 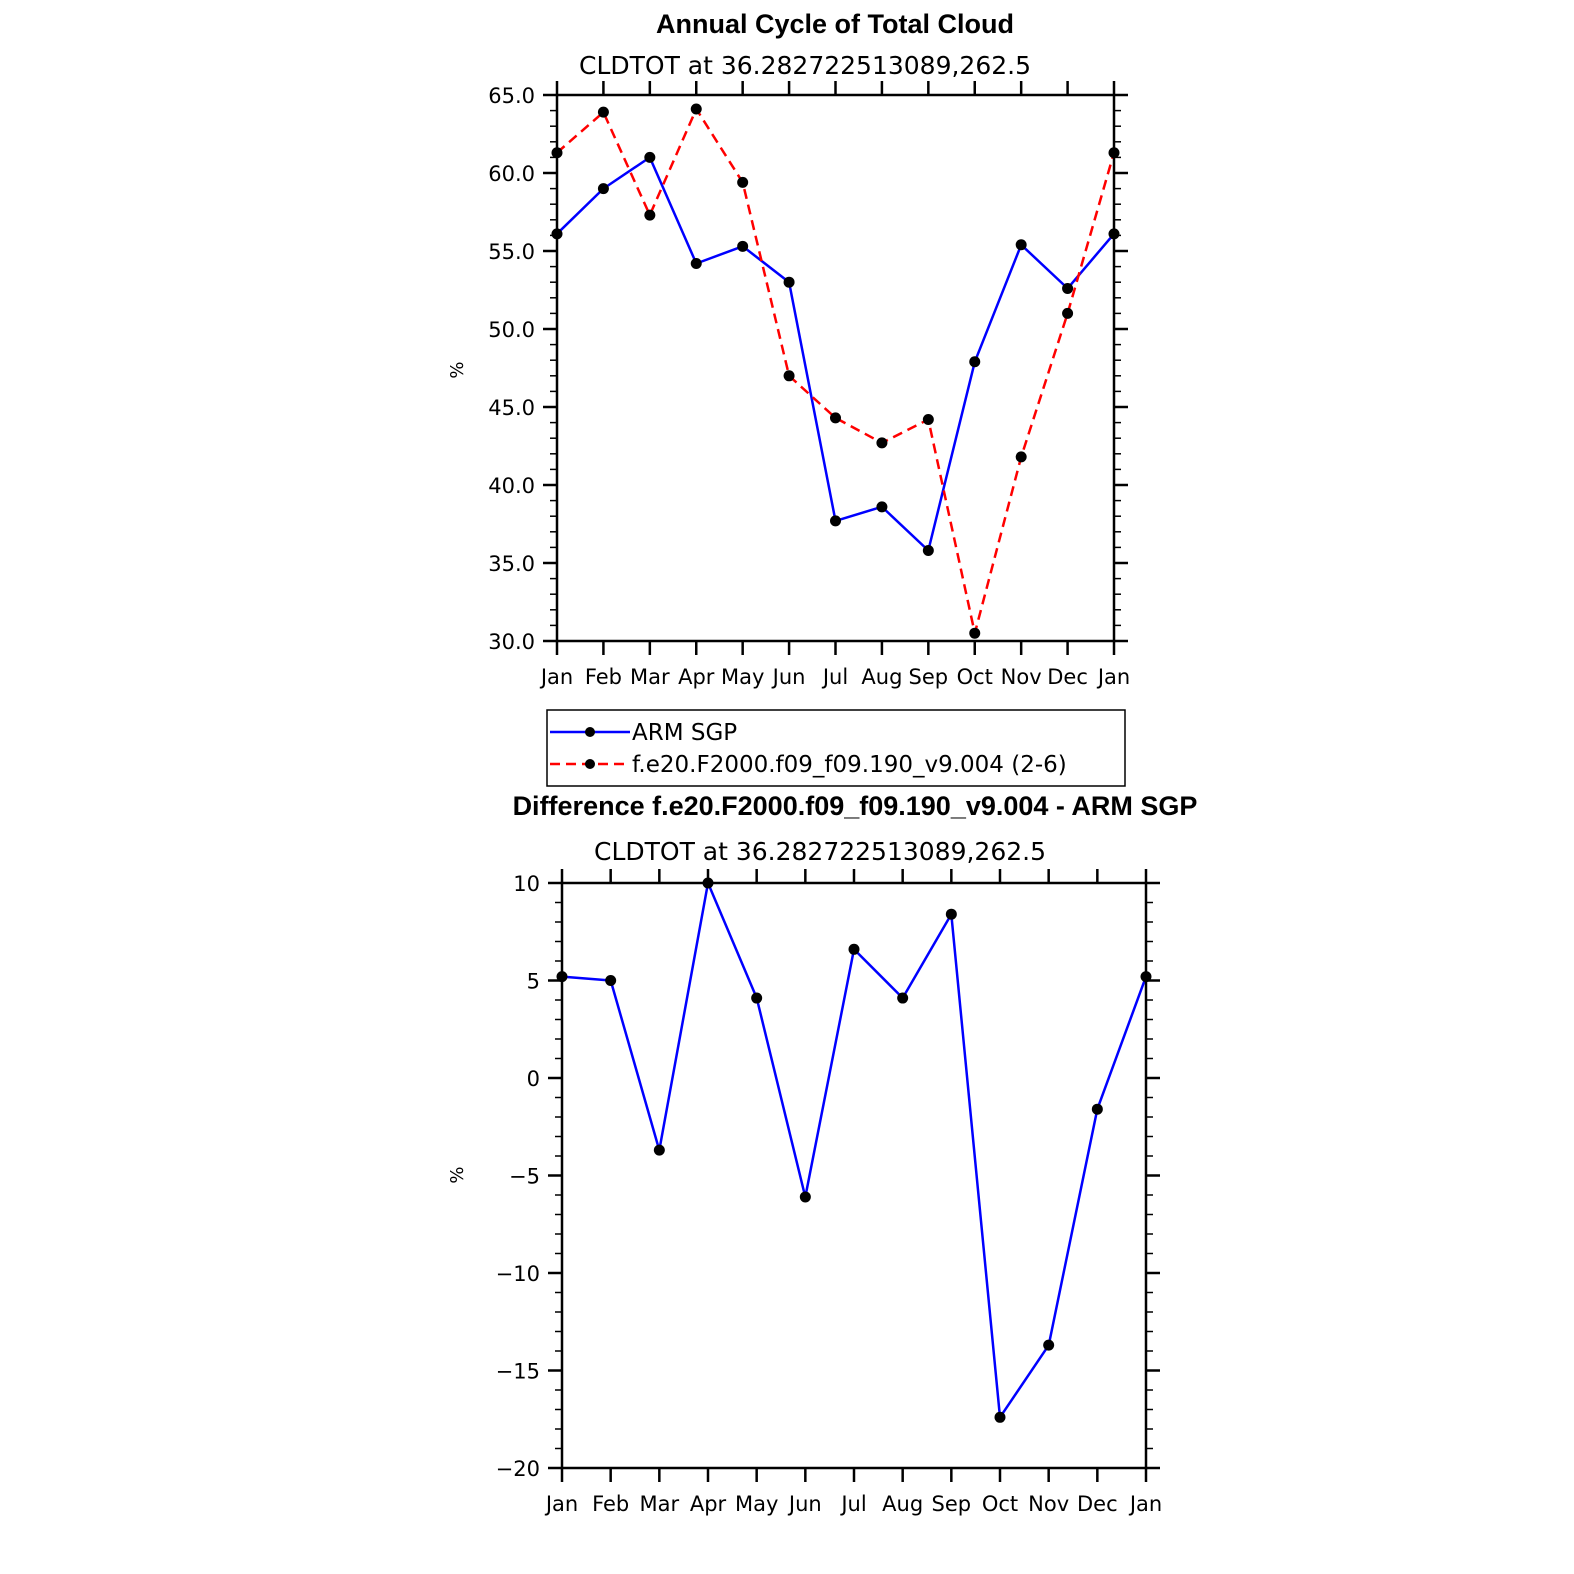 What do you see at coordinates (590, 732) in the screenshot?
I see `legend-marker-arm` at bounding box center [590, 732].